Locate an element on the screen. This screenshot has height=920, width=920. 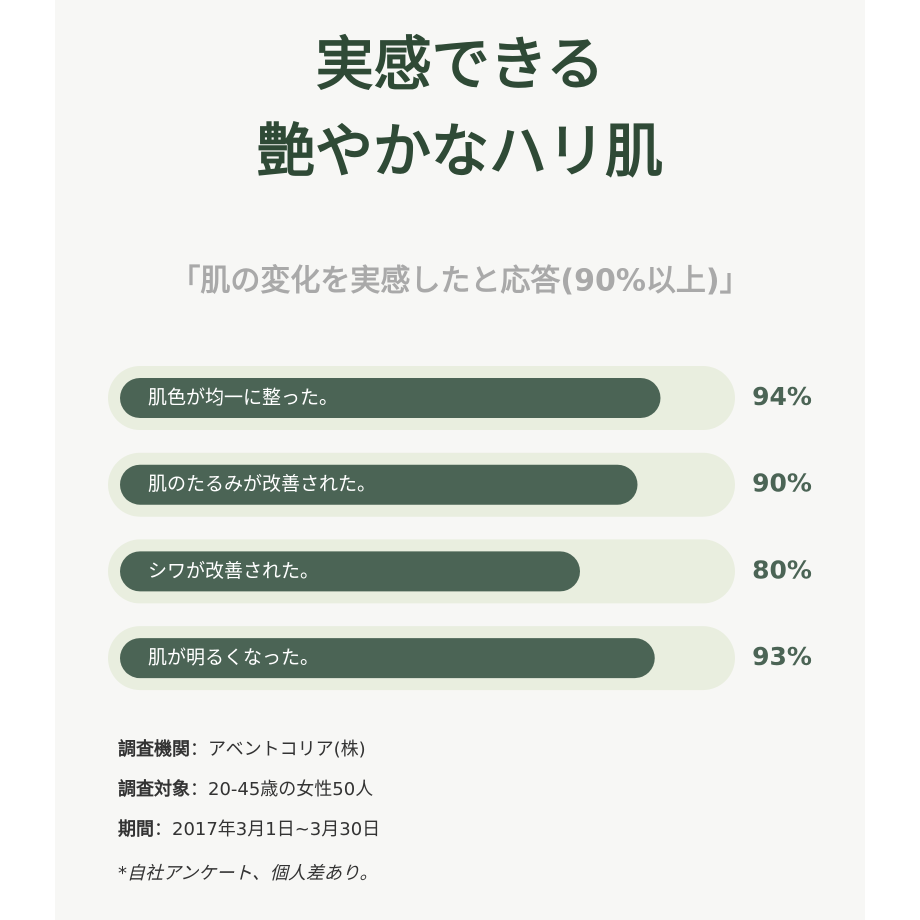
note: 調査機関：アベントコリア(株) is located at coordinates (242, 749).